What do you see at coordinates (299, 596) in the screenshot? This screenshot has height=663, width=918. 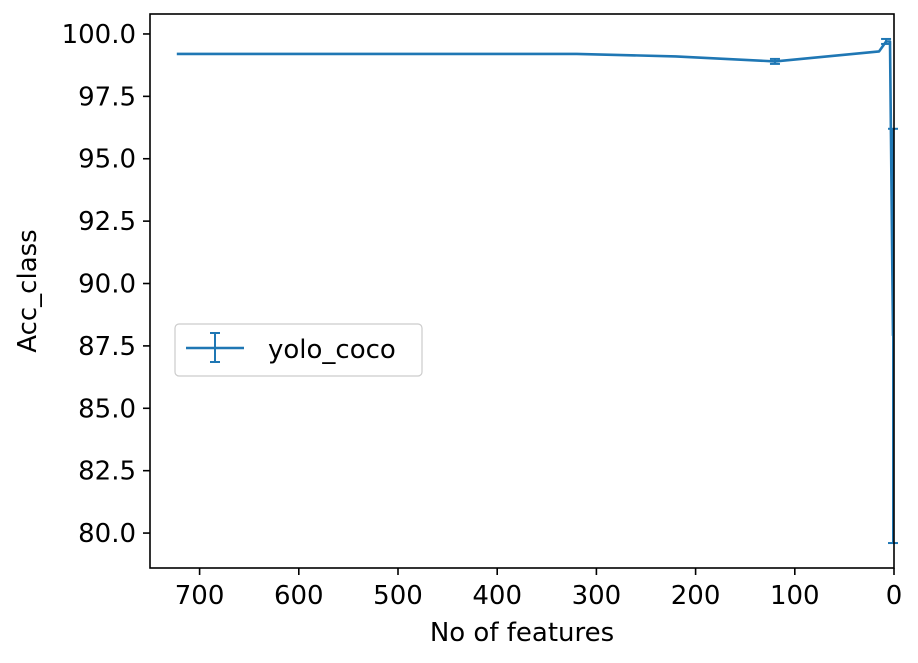 I see `x-tick-label: 600` at bounding box center [299, 596].